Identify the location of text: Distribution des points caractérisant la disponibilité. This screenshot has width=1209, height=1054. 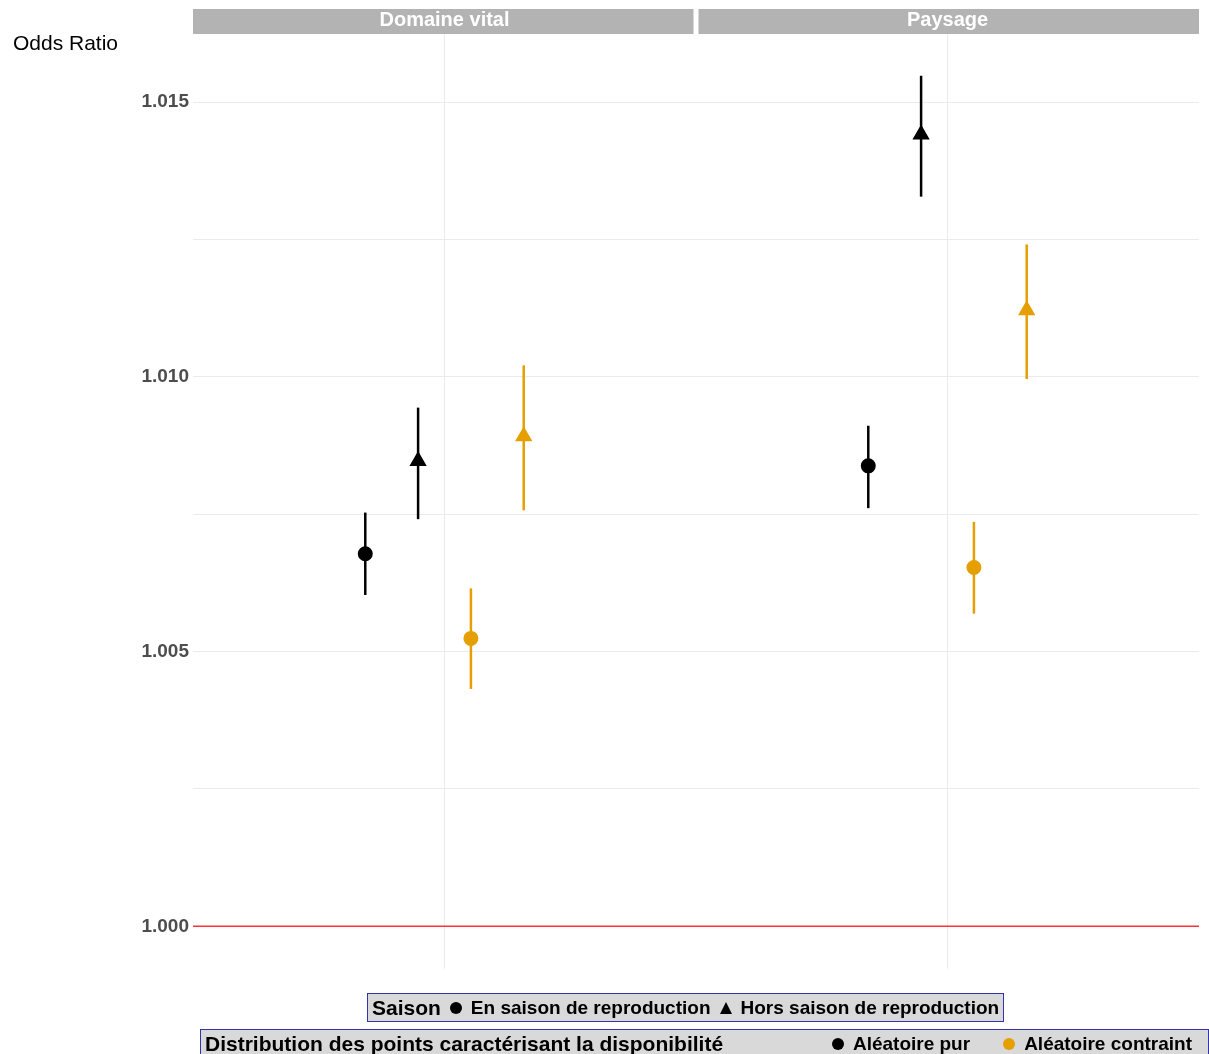
(464, 1042).